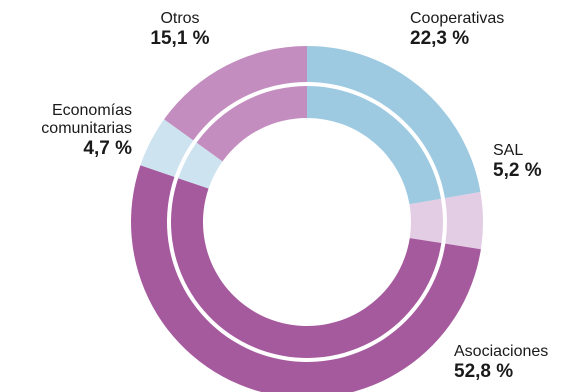  What do you see at coordinates (200, 165) in the screenshot?
I see `inner-slice-economias-comunitarias` at bounding box center [200, 165].